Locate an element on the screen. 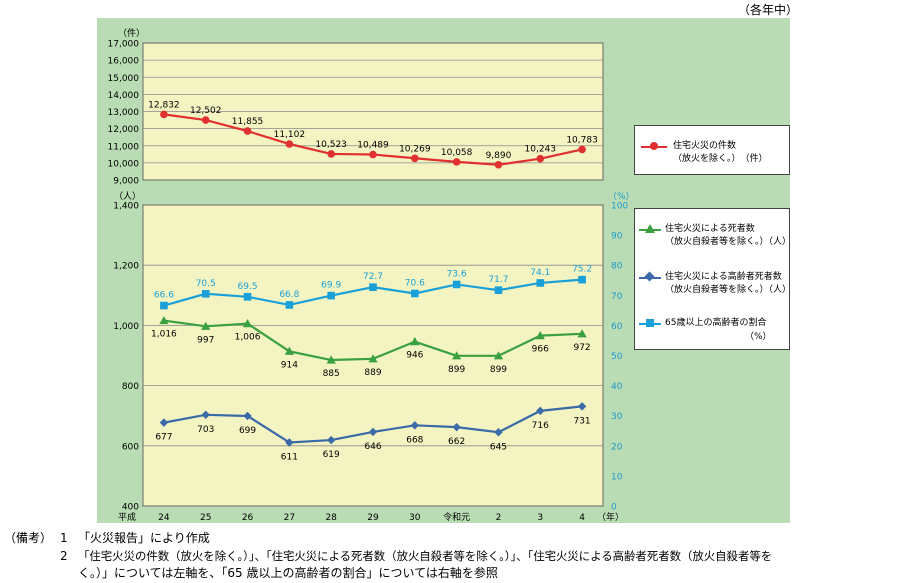 This screenshot has width=900, height=583. top-gridlines is located at coordinates (373, 111).